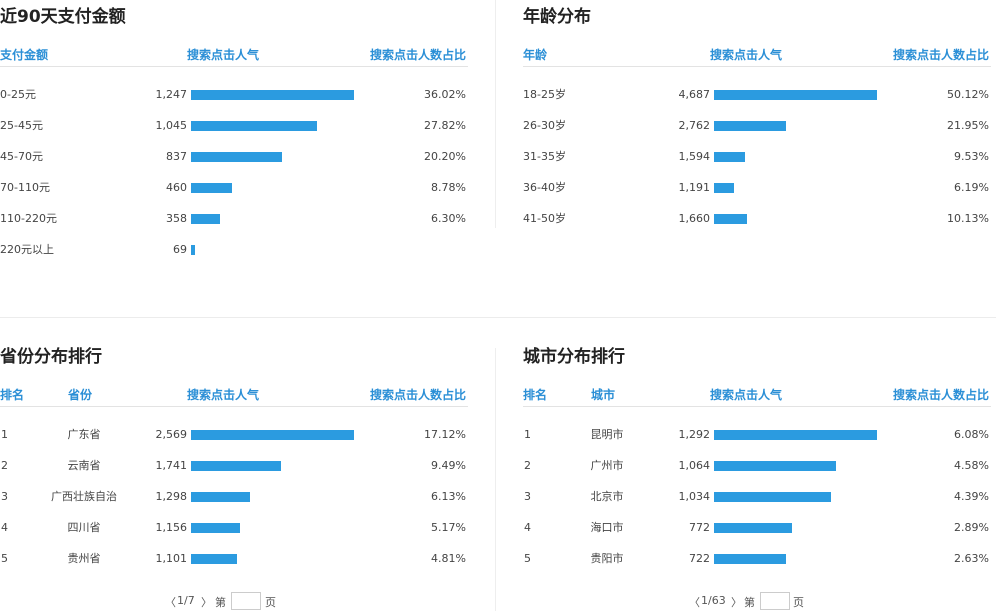 Image resolution: width=996 pixels, height=611 pixels. Describe the element at coordinates (448, 558) in the screenshot. I see `percent-value: 4.81%` at that location.